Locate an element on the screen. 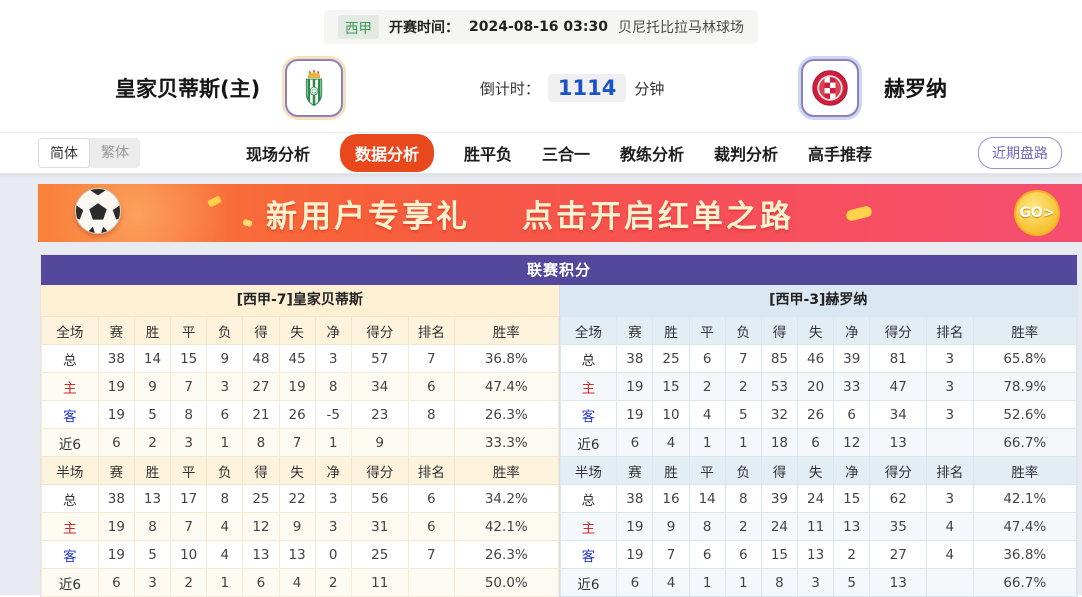 This screenshot has height=597, width=1082. column-header: 胜率 is located at coordinates (506, 330).